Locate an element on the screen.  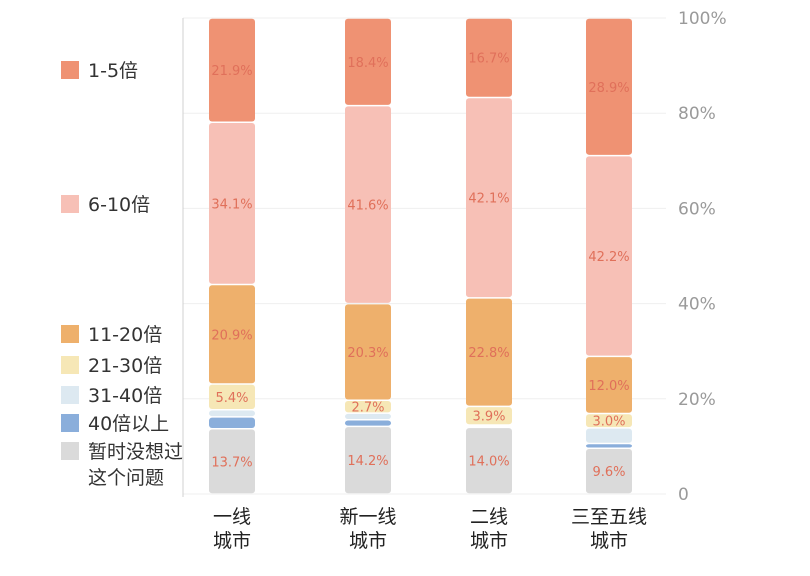
data-label: 21.9% is located at coordinates (231, 71).